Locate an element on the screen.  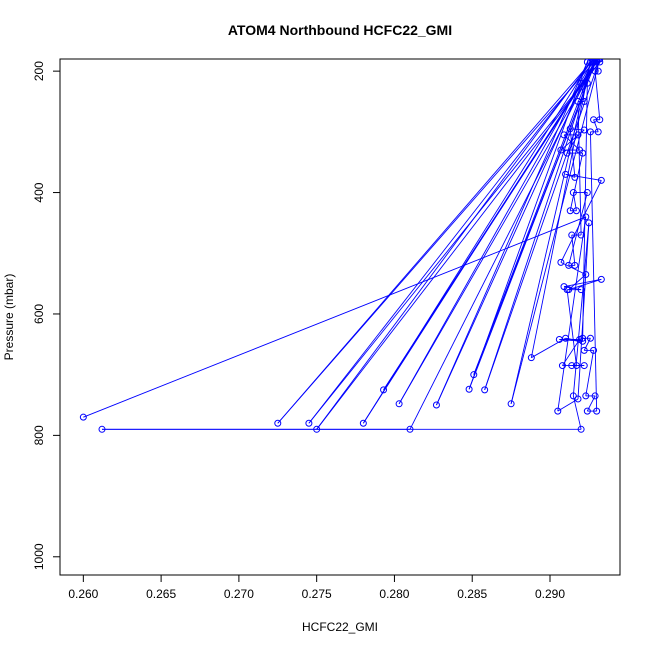
x-tick-label: 0.285 is located at coordinates (472, 594).